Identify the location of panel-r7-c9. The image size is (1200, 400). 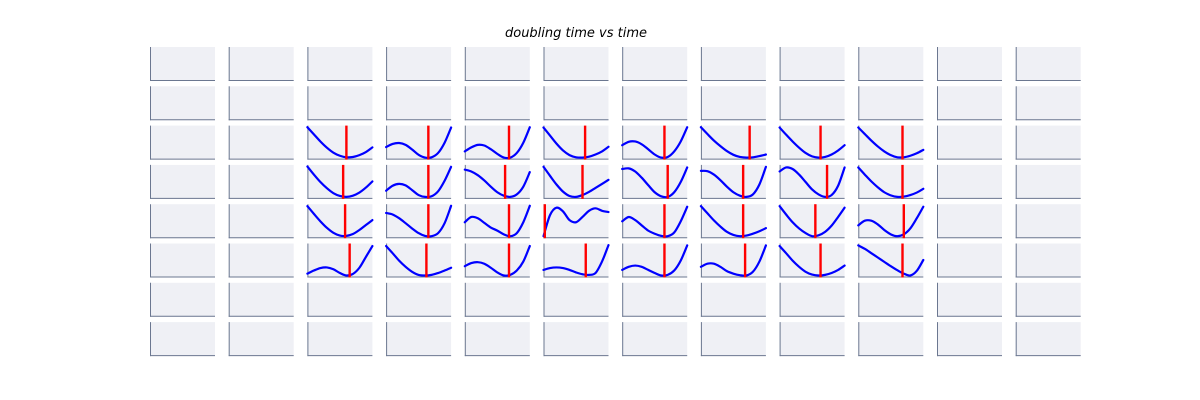
(891, 339).